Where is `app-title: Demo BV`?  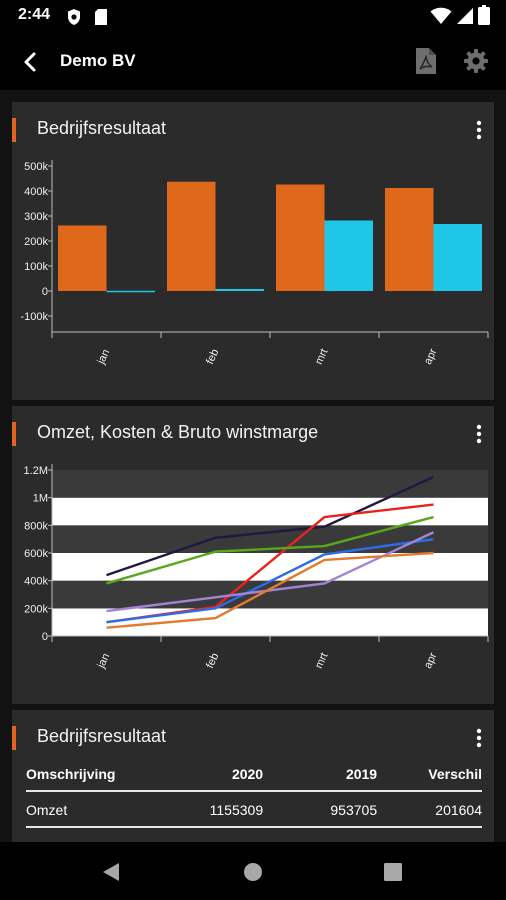
app-title: Demo BV is located at coordinates (98, 60).